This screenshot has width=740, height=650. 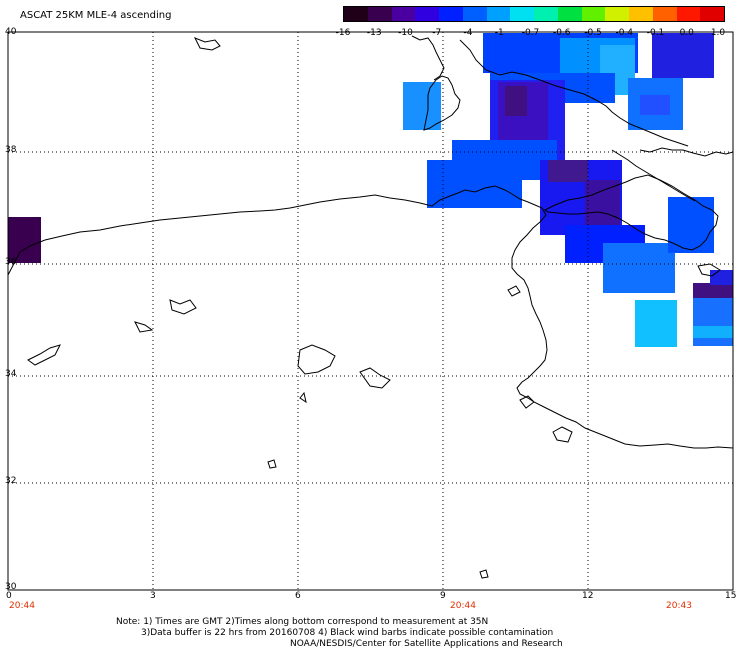 What do you see at coordinates (96, 15) in the screenshot?
I see `map-title: ASCAT 25KM MLE-4 ascending` at bounding box center [96, 15].